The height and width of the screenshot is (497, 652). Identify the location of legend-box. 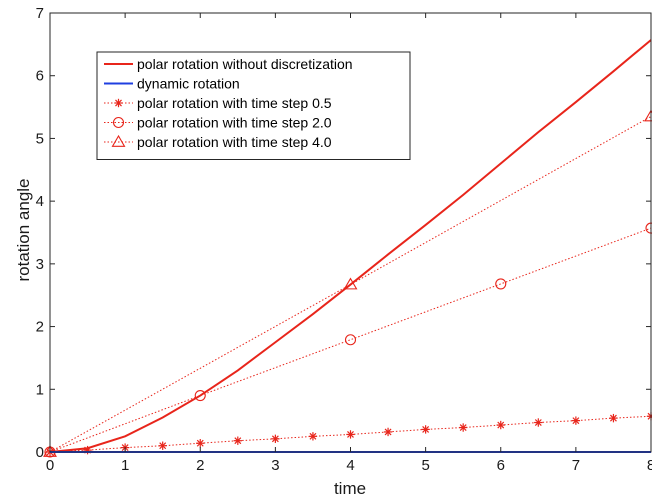
(253, 105).